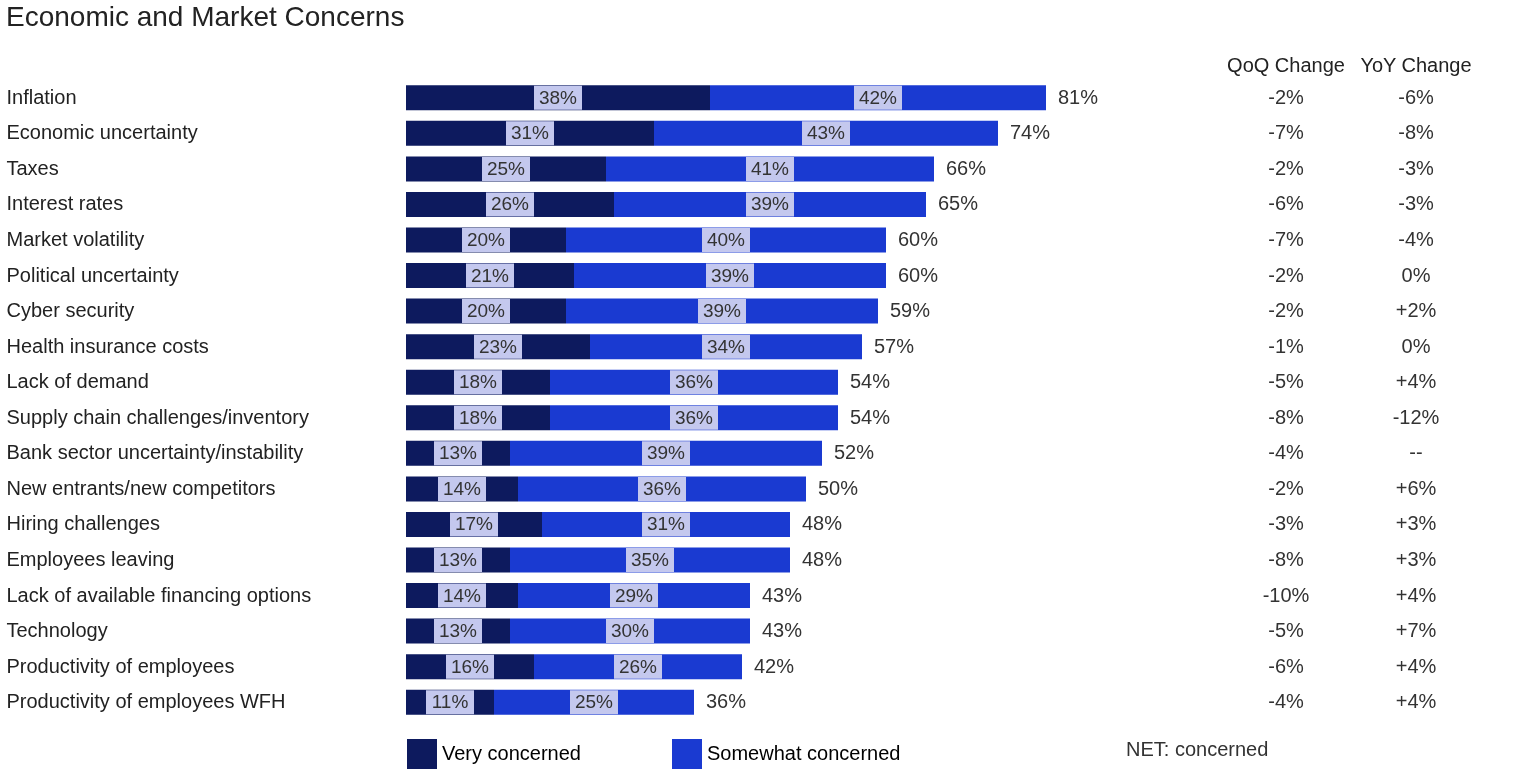 This screenshot has width=1527, height=780. Describe the element at coordinates (474, 524) in the screenshot. I see `data-label: 17%` at that location.